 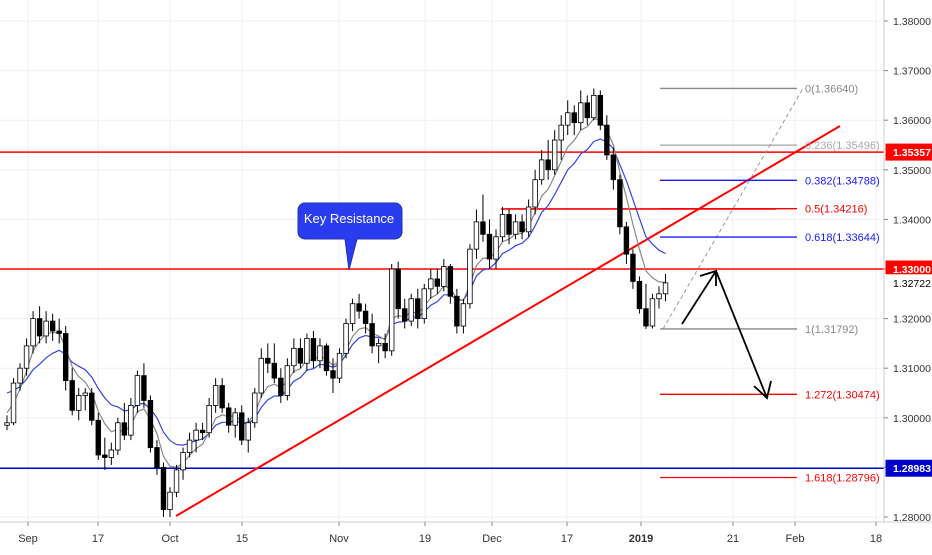 What do you see at coordinates (641, 539) in the screenshot?
I see `x-tick-label: 2019` at bounding box center [641, 539].